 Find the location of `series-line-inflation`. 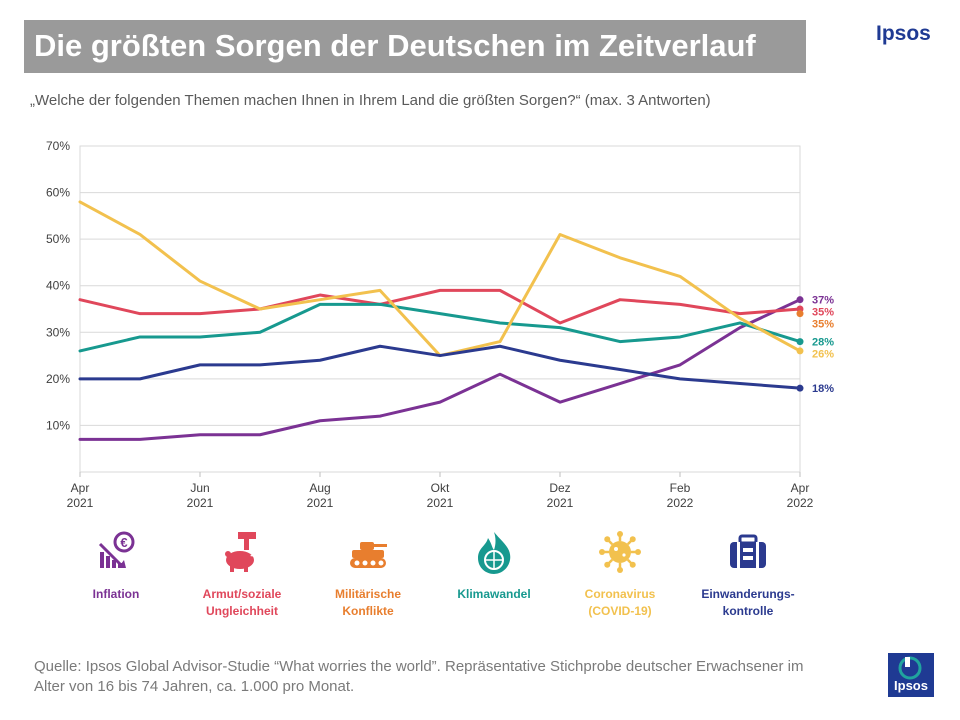

series-line-inflation is located at coordinates (440, 369).